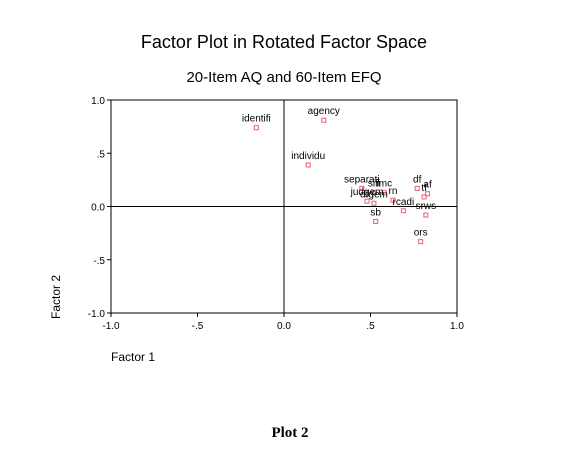  What do you see at coordinates (375, 212) in the screenshot?
I see `data-point-label: sb` at bounding box center [375, 212].